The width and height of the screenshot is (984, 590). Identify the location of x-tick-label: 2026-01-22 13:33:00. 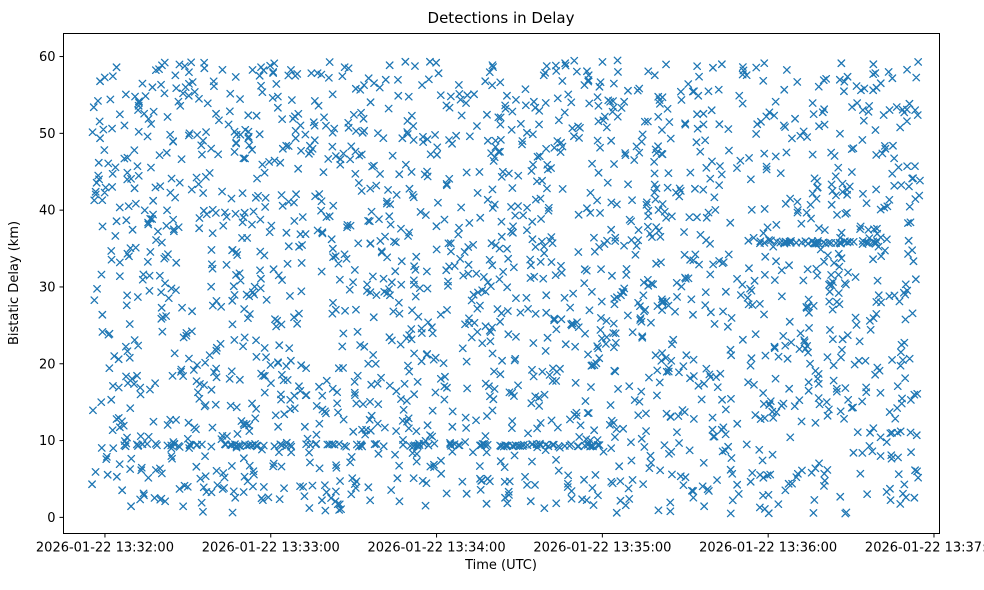
(271, 548).